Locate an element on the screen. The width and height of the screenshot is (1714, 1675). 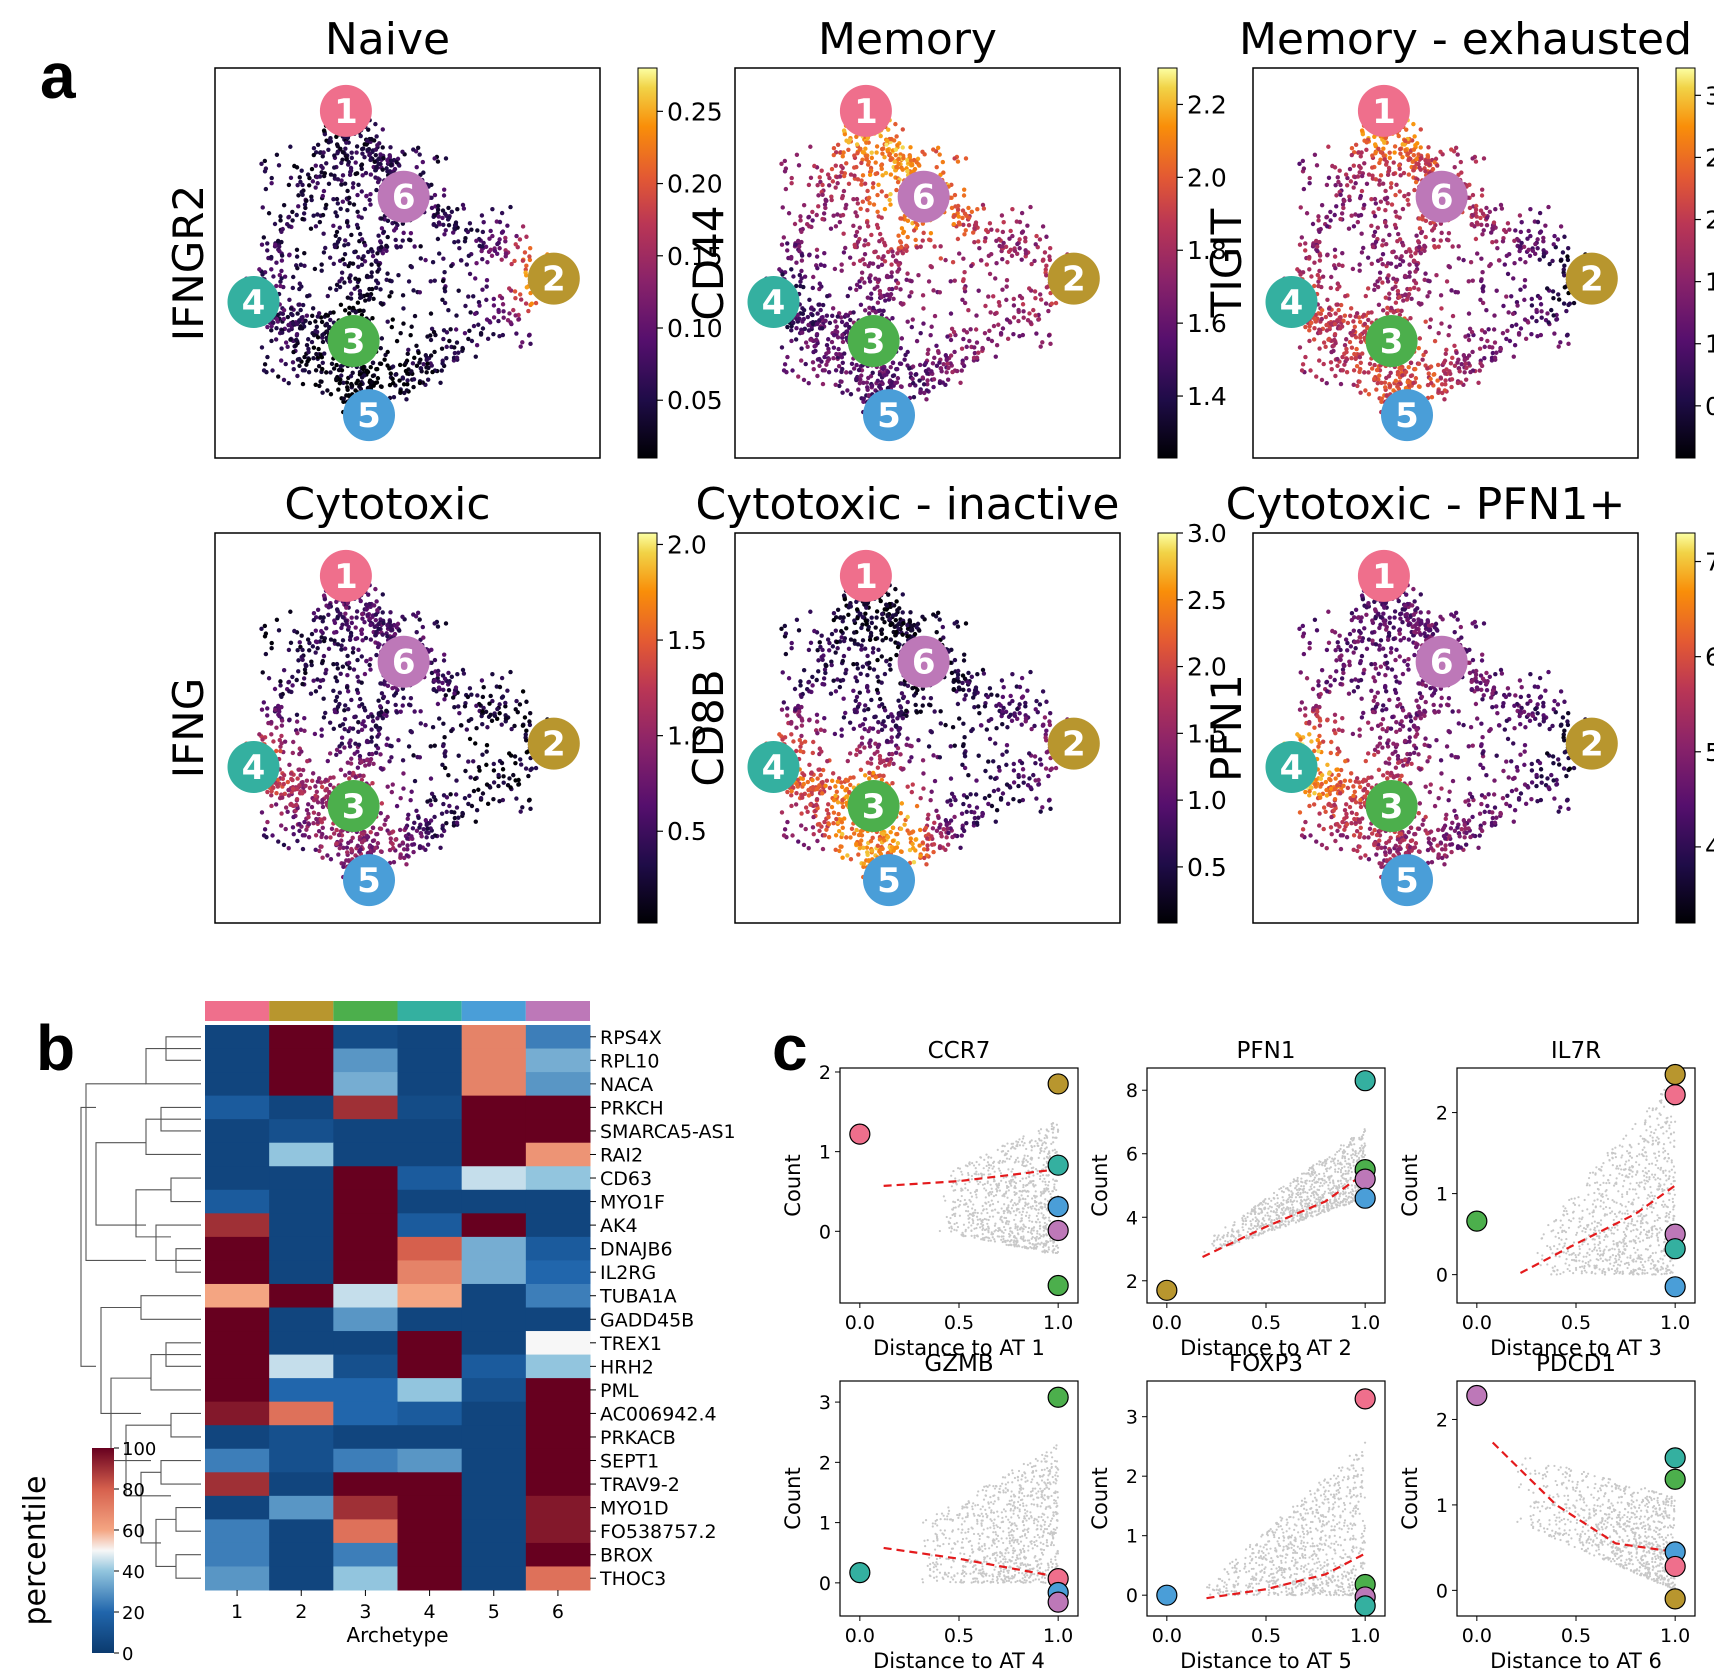
umap-title: Memory - exhausted is located at coordinates (1465, 39).